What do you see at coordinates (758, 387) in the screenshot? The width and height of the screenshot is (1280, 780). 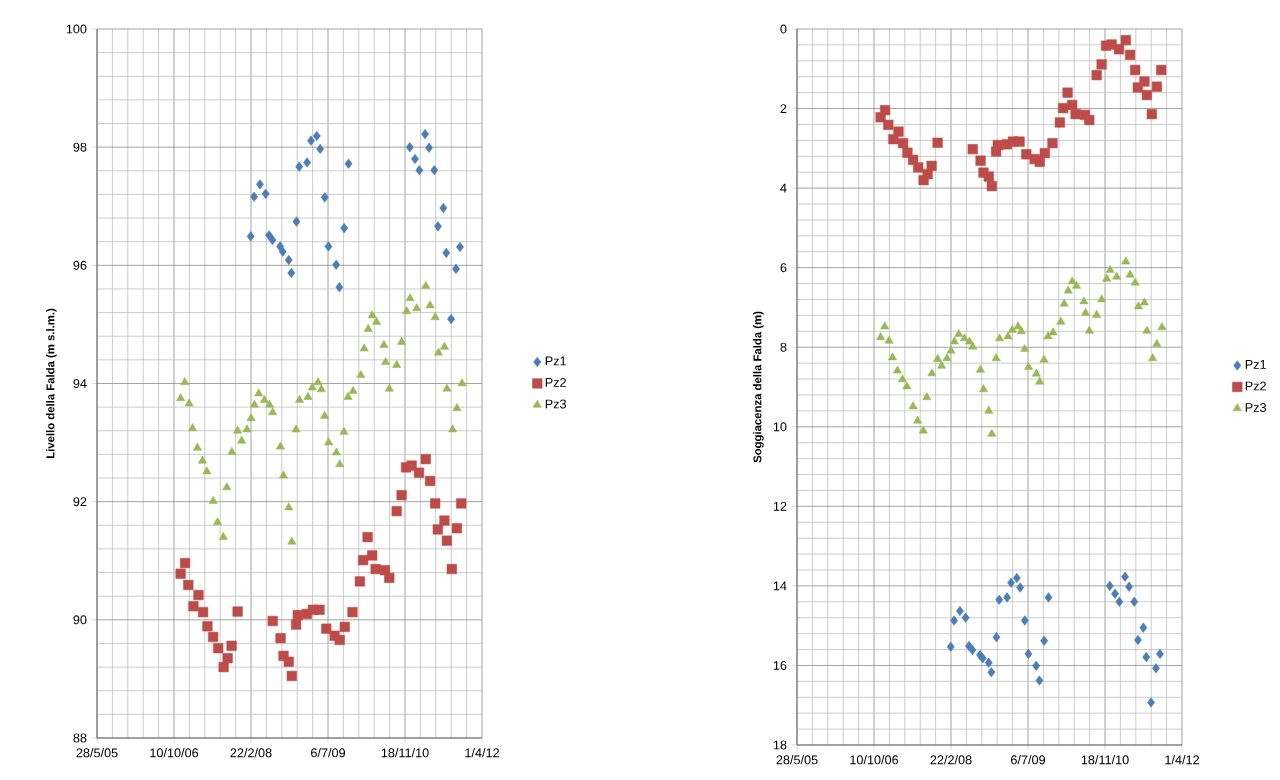 I see `y-axis-title: Soggiacenza della Falda (m)` at bounding box center [758, 387].